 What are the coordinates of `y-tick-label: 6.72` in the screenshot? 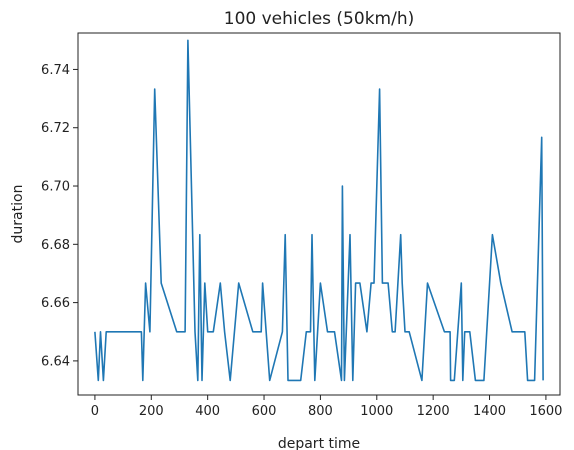 It's located at (55, 128).